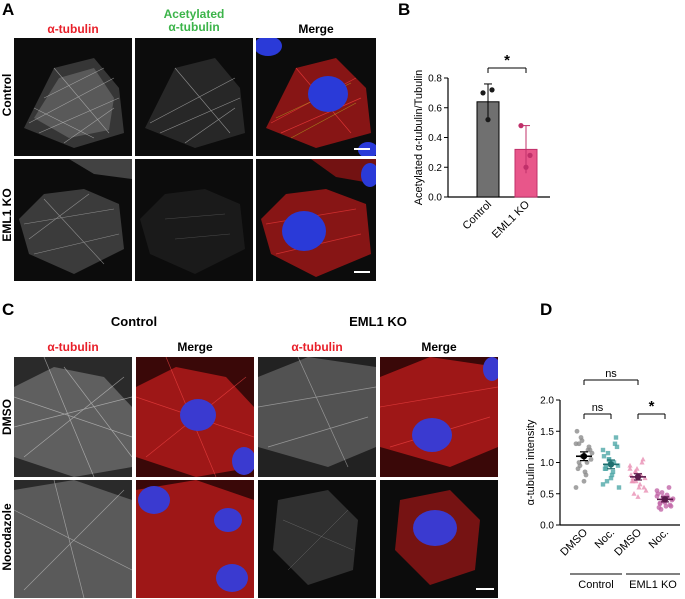  Describe the element at coordinates (439, 539) in the screenshot. I see `panel-c-image-eml1ko-noc-merge` at that location.